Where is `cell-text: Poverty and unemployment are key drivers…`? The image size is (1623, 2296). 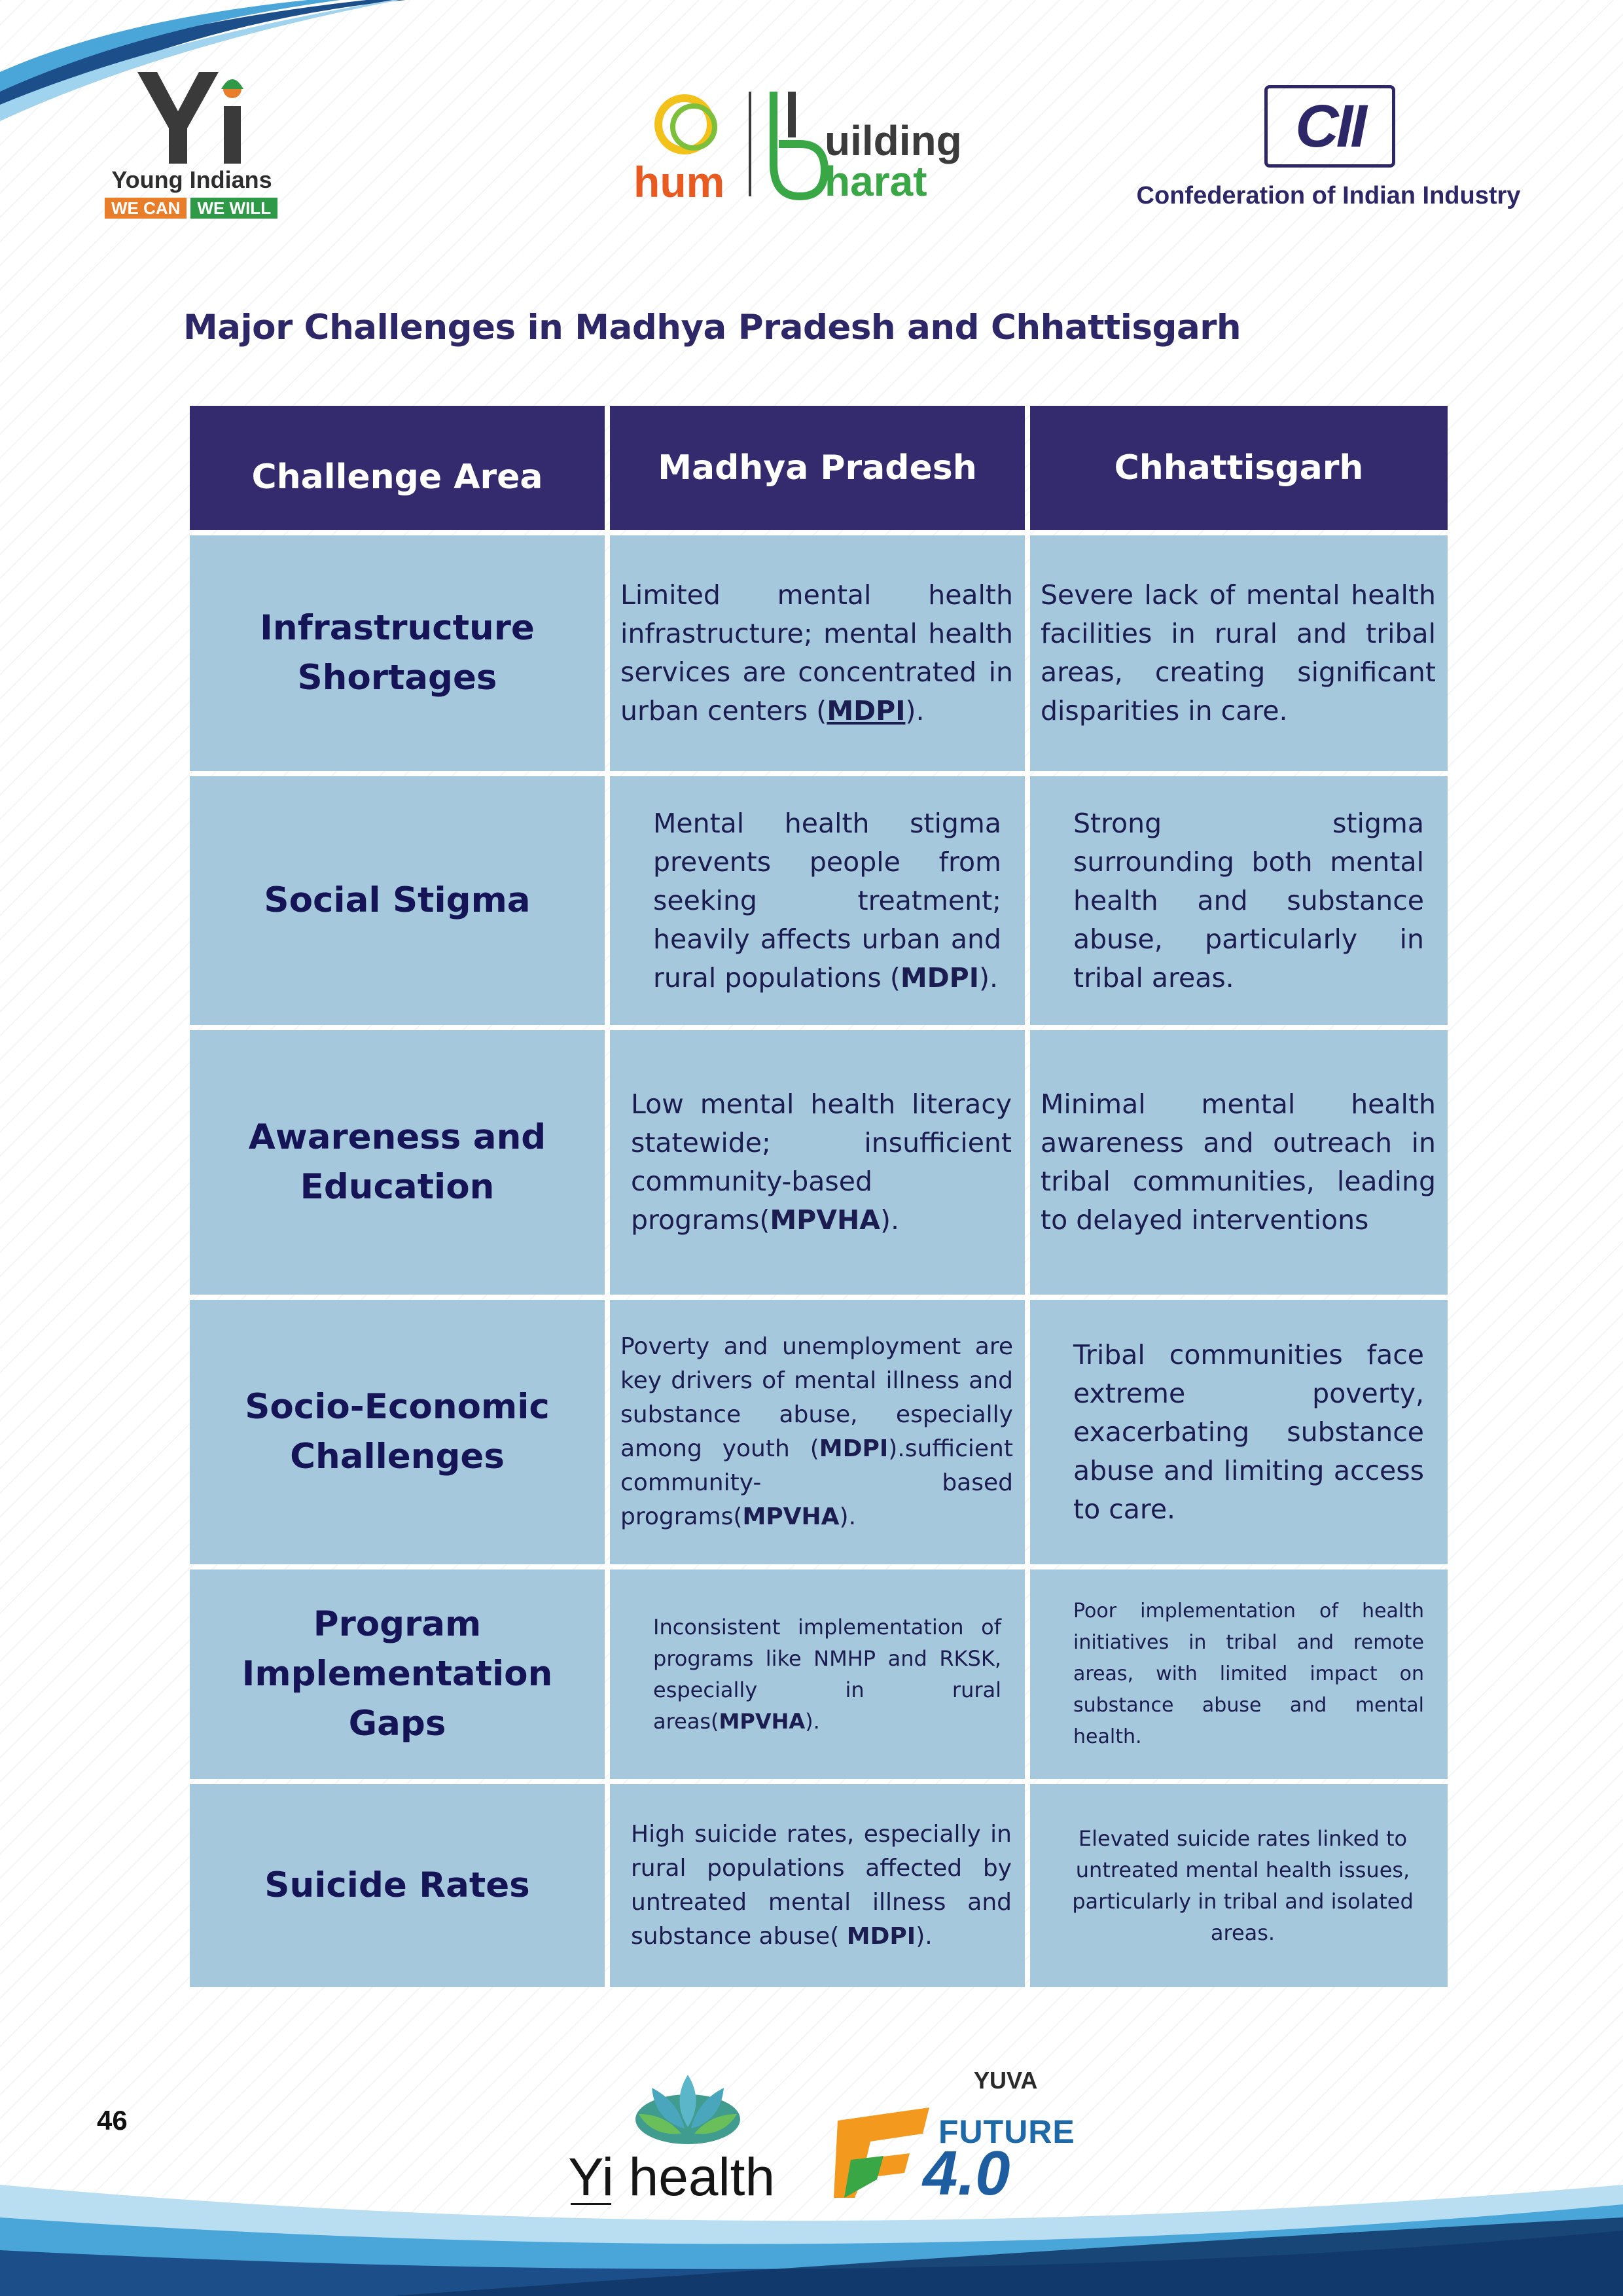
cell-text: Poverty and unemployment are key drivers… is located at coordinates (816, 1397).